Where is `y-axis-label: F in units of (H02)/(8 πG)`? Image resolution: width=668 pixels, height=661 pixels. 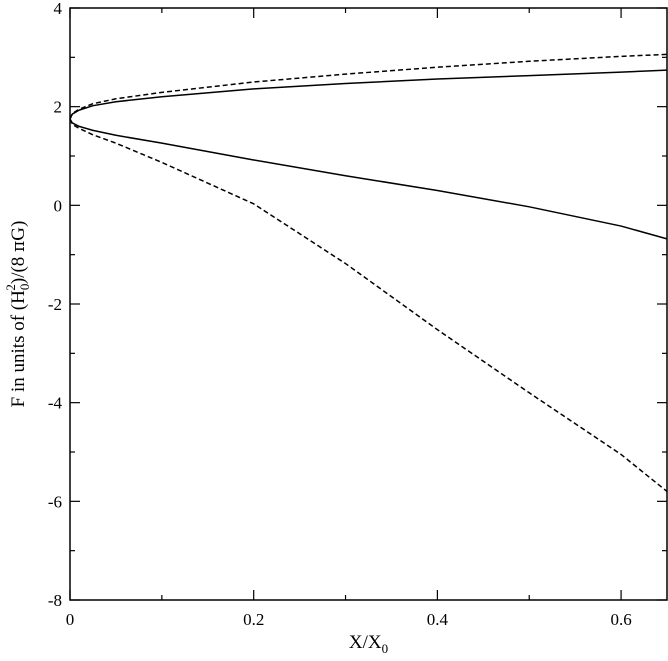 y-axis-label: F in units of (H02)/(8 πG) is located at coordinates (17, 314).